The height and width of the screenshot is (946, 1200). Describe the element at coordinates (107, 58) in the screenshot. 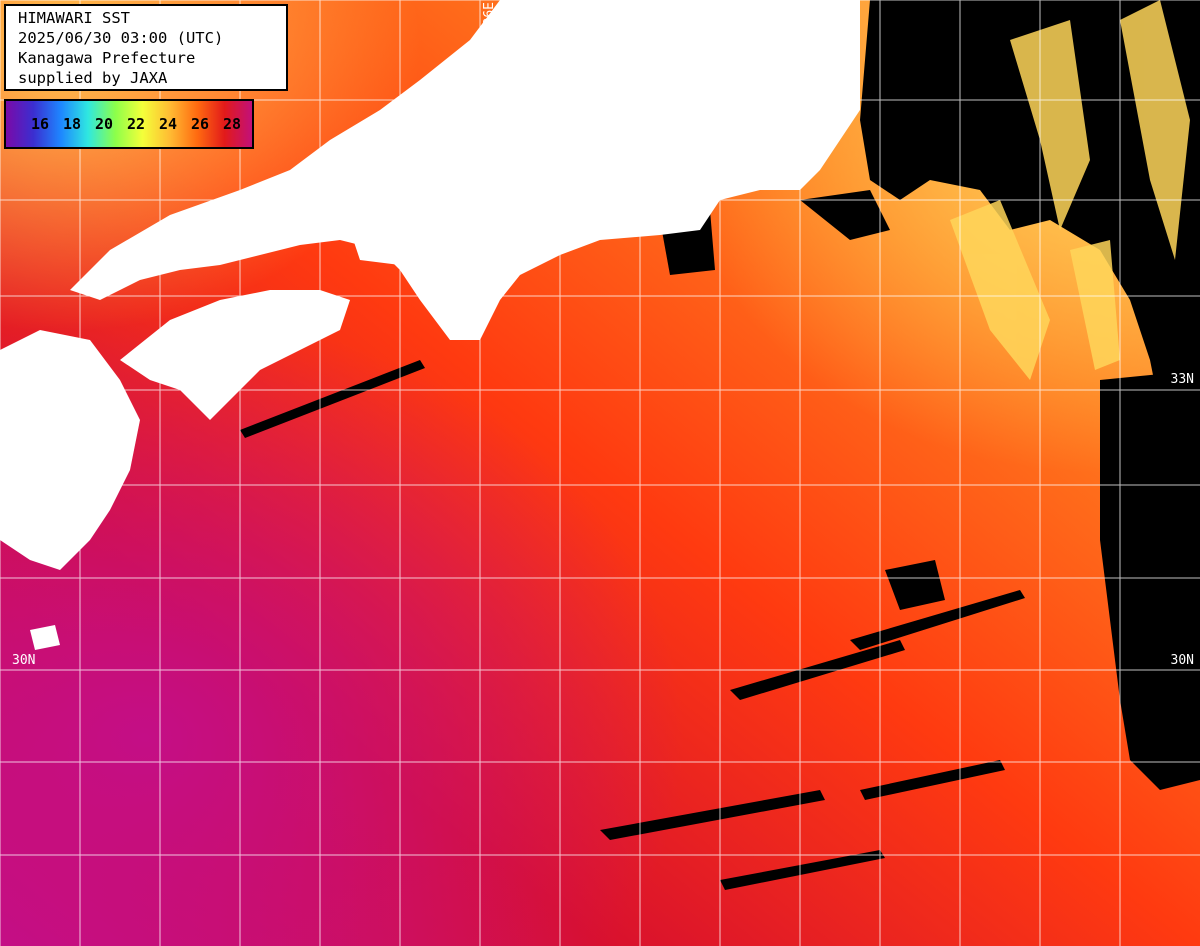

I see `provider-prefecture: Kanagawa Prefecture` at that location.